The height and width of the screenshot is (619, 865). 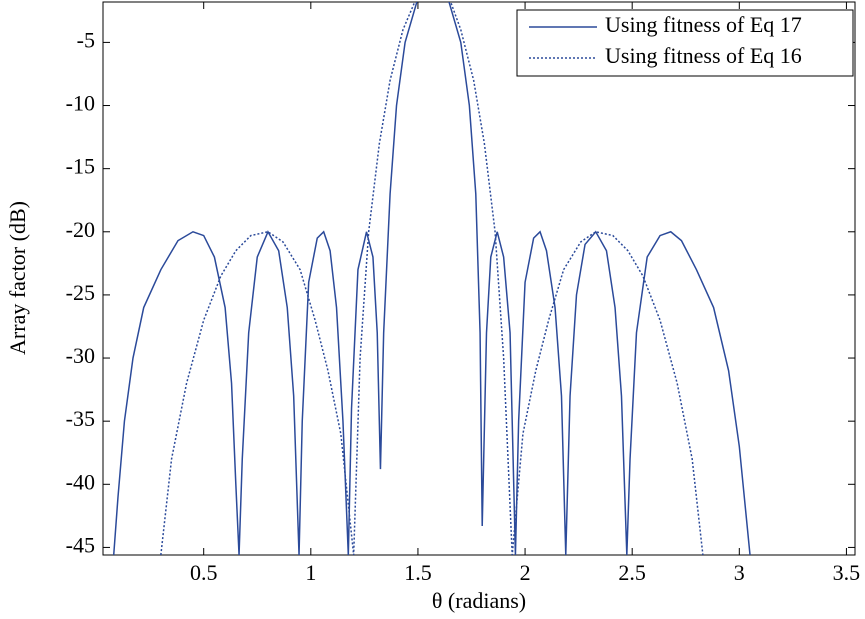 I want to click on x-tick-label: 2, so click(x=525, y=572).